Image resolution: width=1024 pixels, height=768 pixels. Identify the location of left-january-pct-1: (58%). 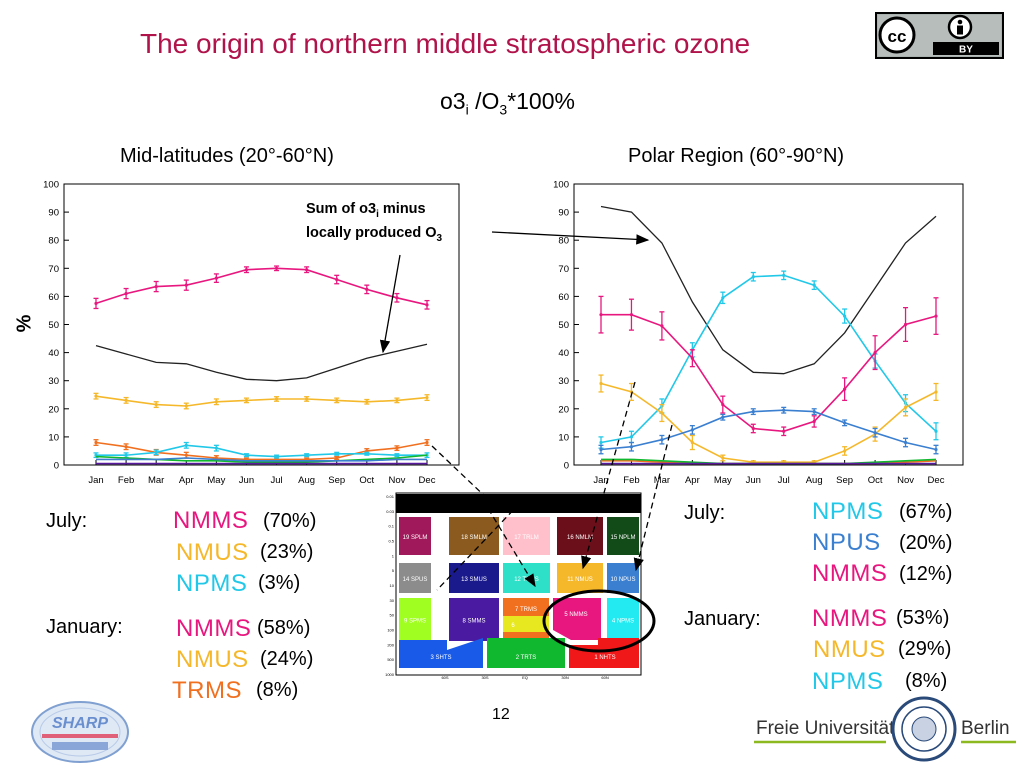
(284, 628).